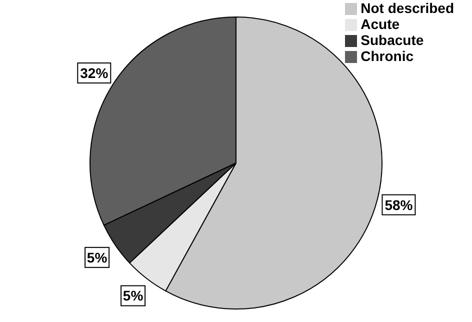 The width and height of the screenshot is (472, 322). Describe the element at coordinates (387, 56) in the screenshot. I see `legend-label: Chronic` at that location.